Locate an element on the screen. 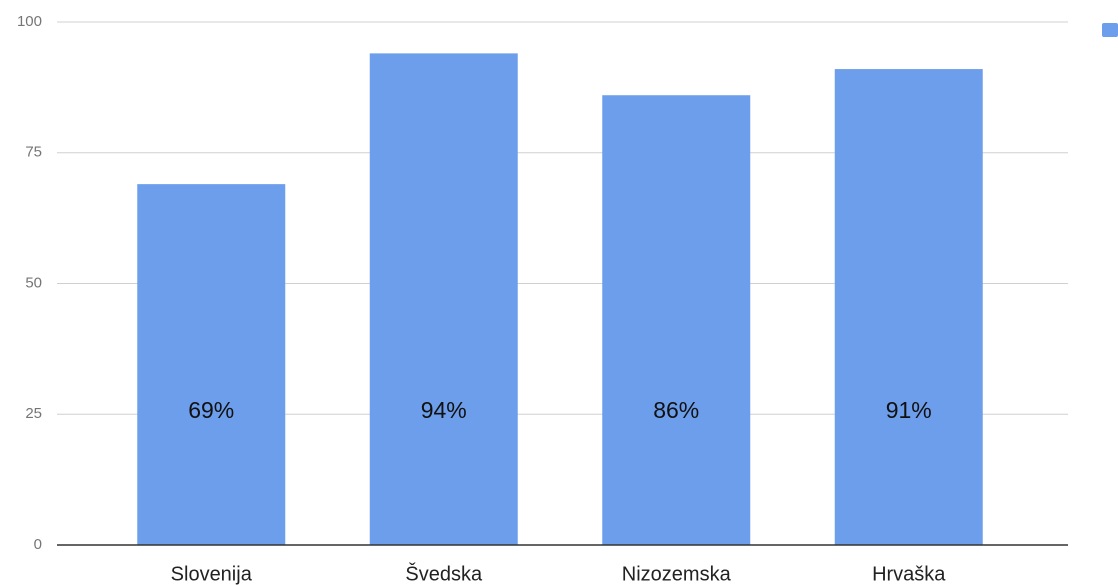 The height and width of the screenshot is (585, 1118). value-label: 86% is located at coordinates (676, 410).